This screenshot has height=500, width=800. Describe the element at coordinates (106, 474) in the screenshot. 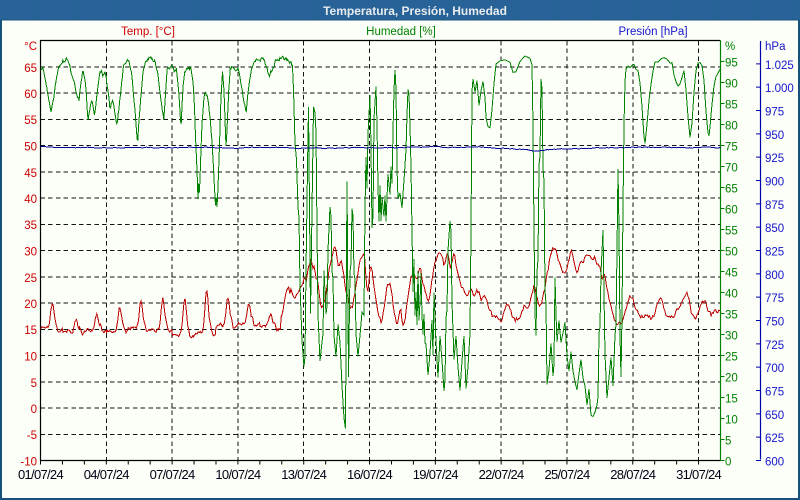

I see `svg-text: 04/07/24` at that location.